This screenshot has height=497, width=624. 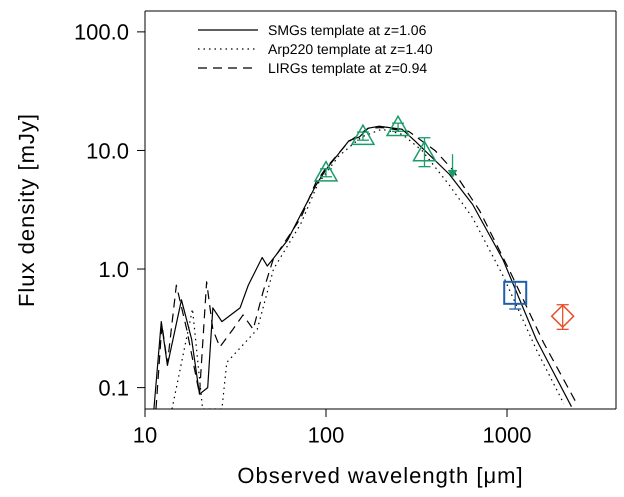 I want to click on x-tick-label: 100, so click(x=326, y=435).